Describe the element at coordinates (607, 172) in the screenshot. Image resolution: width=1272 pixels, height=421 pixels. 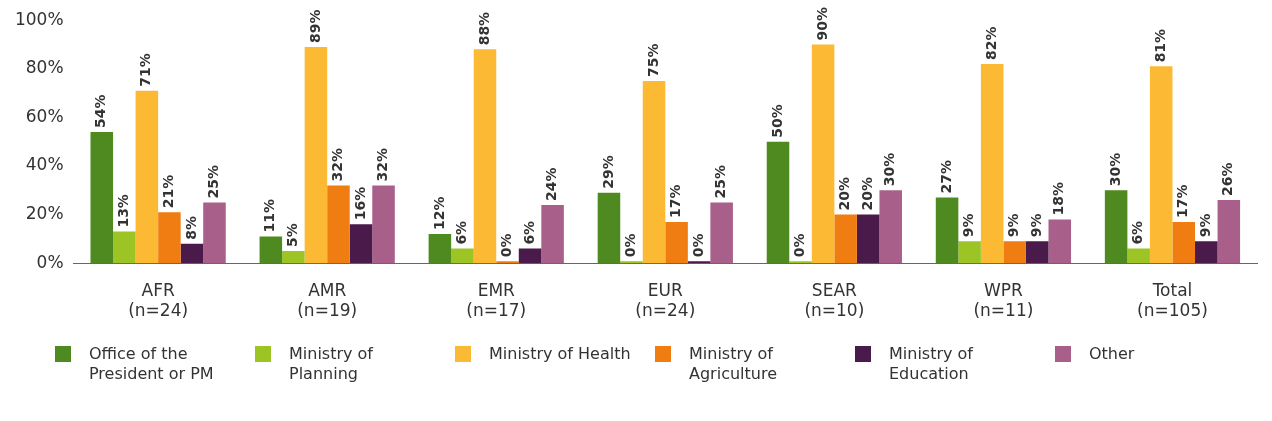
I see `data-label: 29%` at that location.